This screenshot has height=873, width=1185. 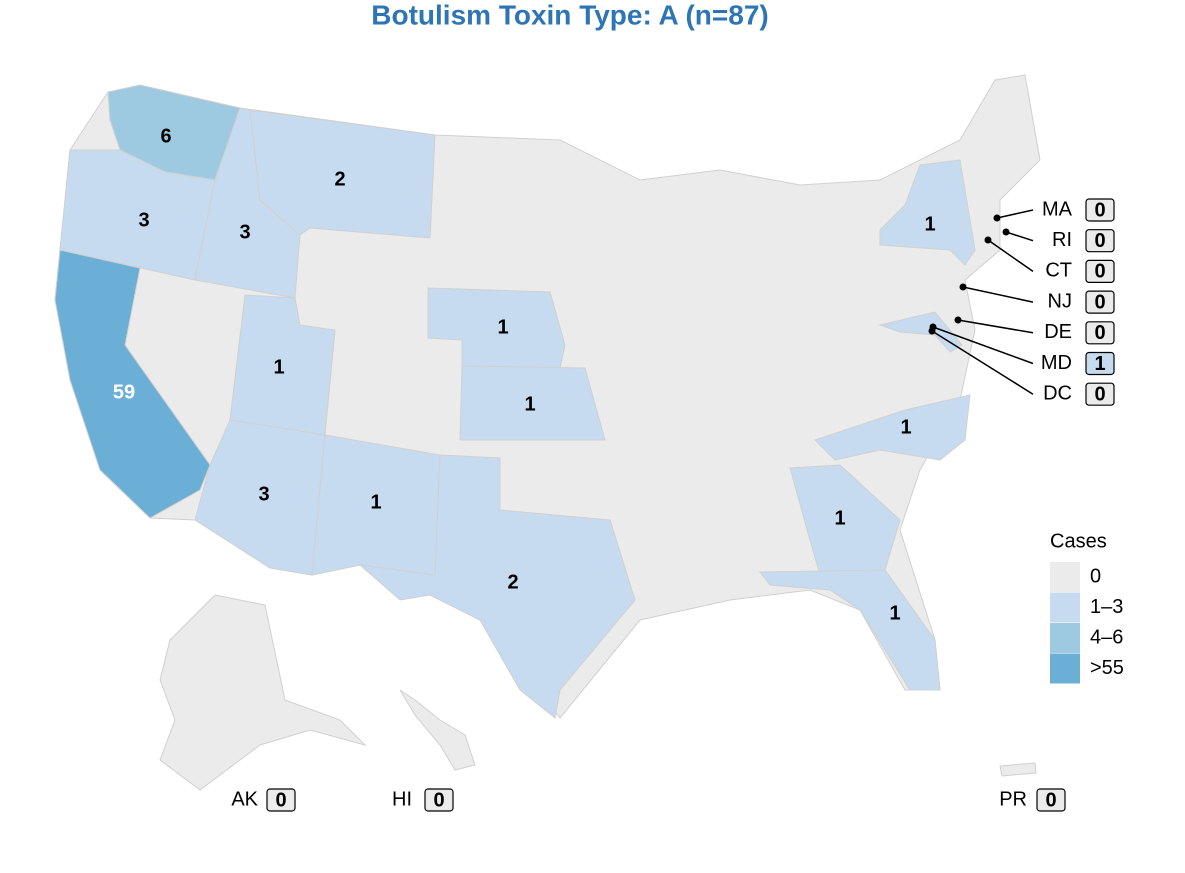 I want to click on alaska, so click(x=263, y=692).